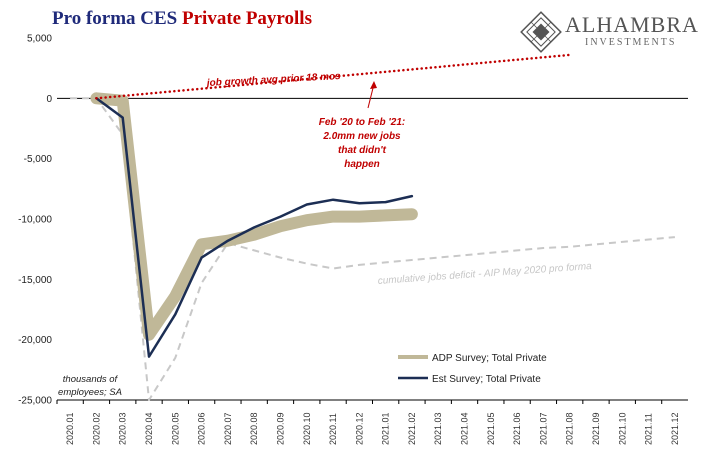  I want to click on series-line-trend, so click(333, 76).